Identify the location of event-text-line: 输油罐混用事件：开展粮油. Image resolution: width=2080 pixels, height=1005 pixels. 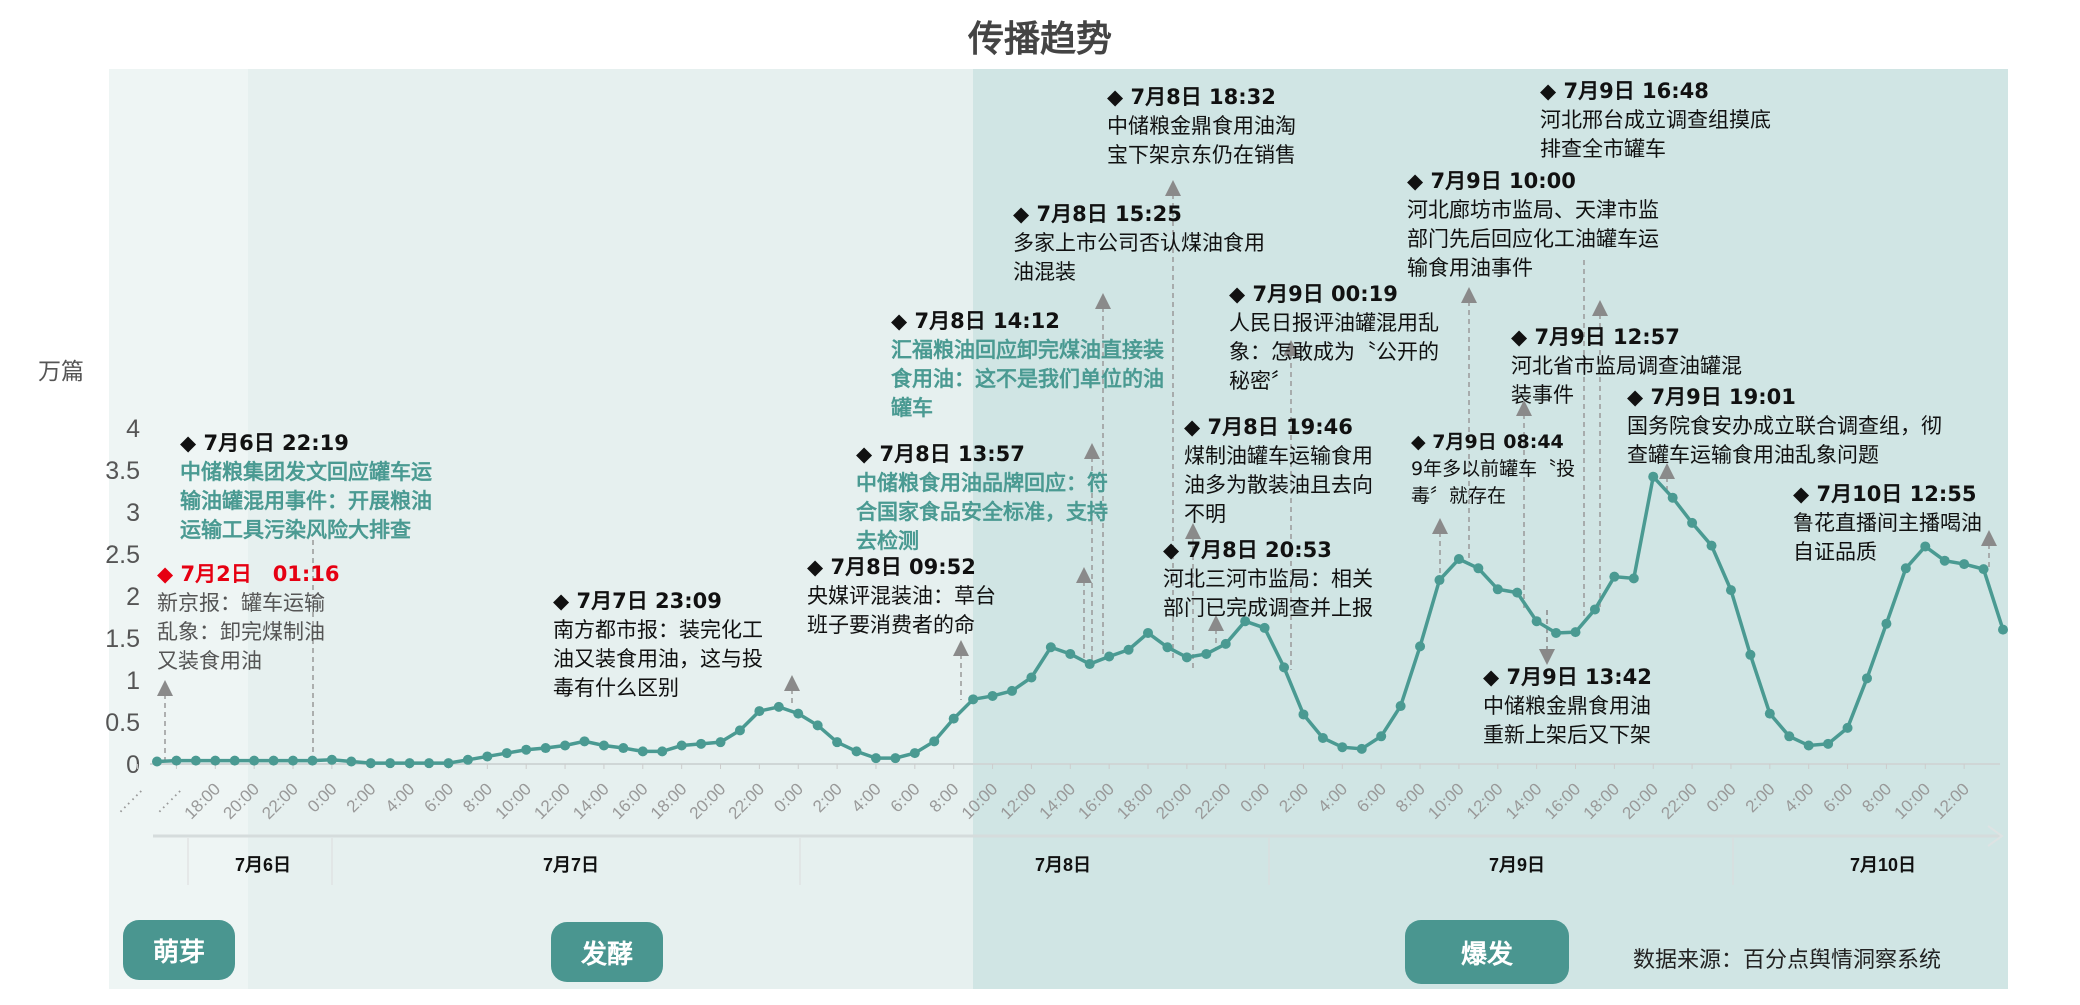
(306, 501).